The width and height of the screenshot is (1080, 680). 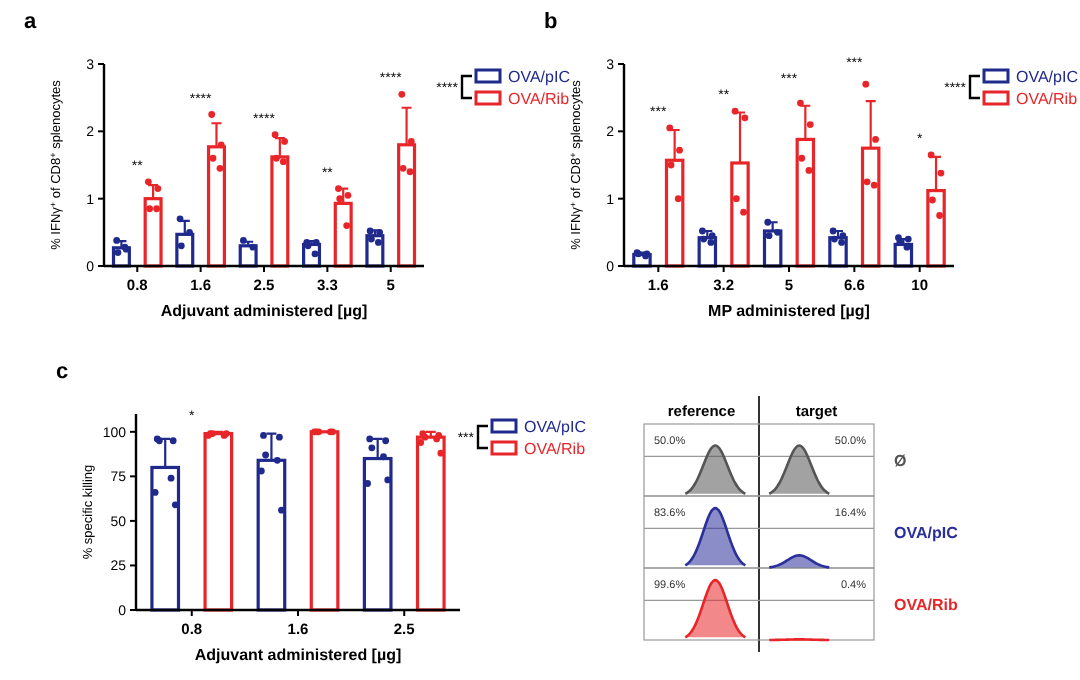 What do you see at coordinates (31, 22) in the screenshot?
I see `chart-title: a` at bounding box center [31, 22].